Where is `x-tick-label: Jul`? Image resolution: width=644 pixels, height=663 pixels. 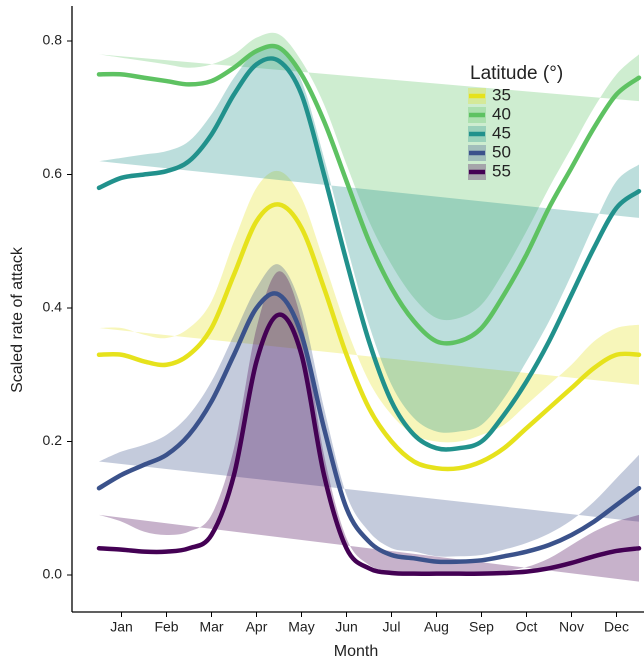
x-tick-label: Jul is located at coordinates (392, 627).